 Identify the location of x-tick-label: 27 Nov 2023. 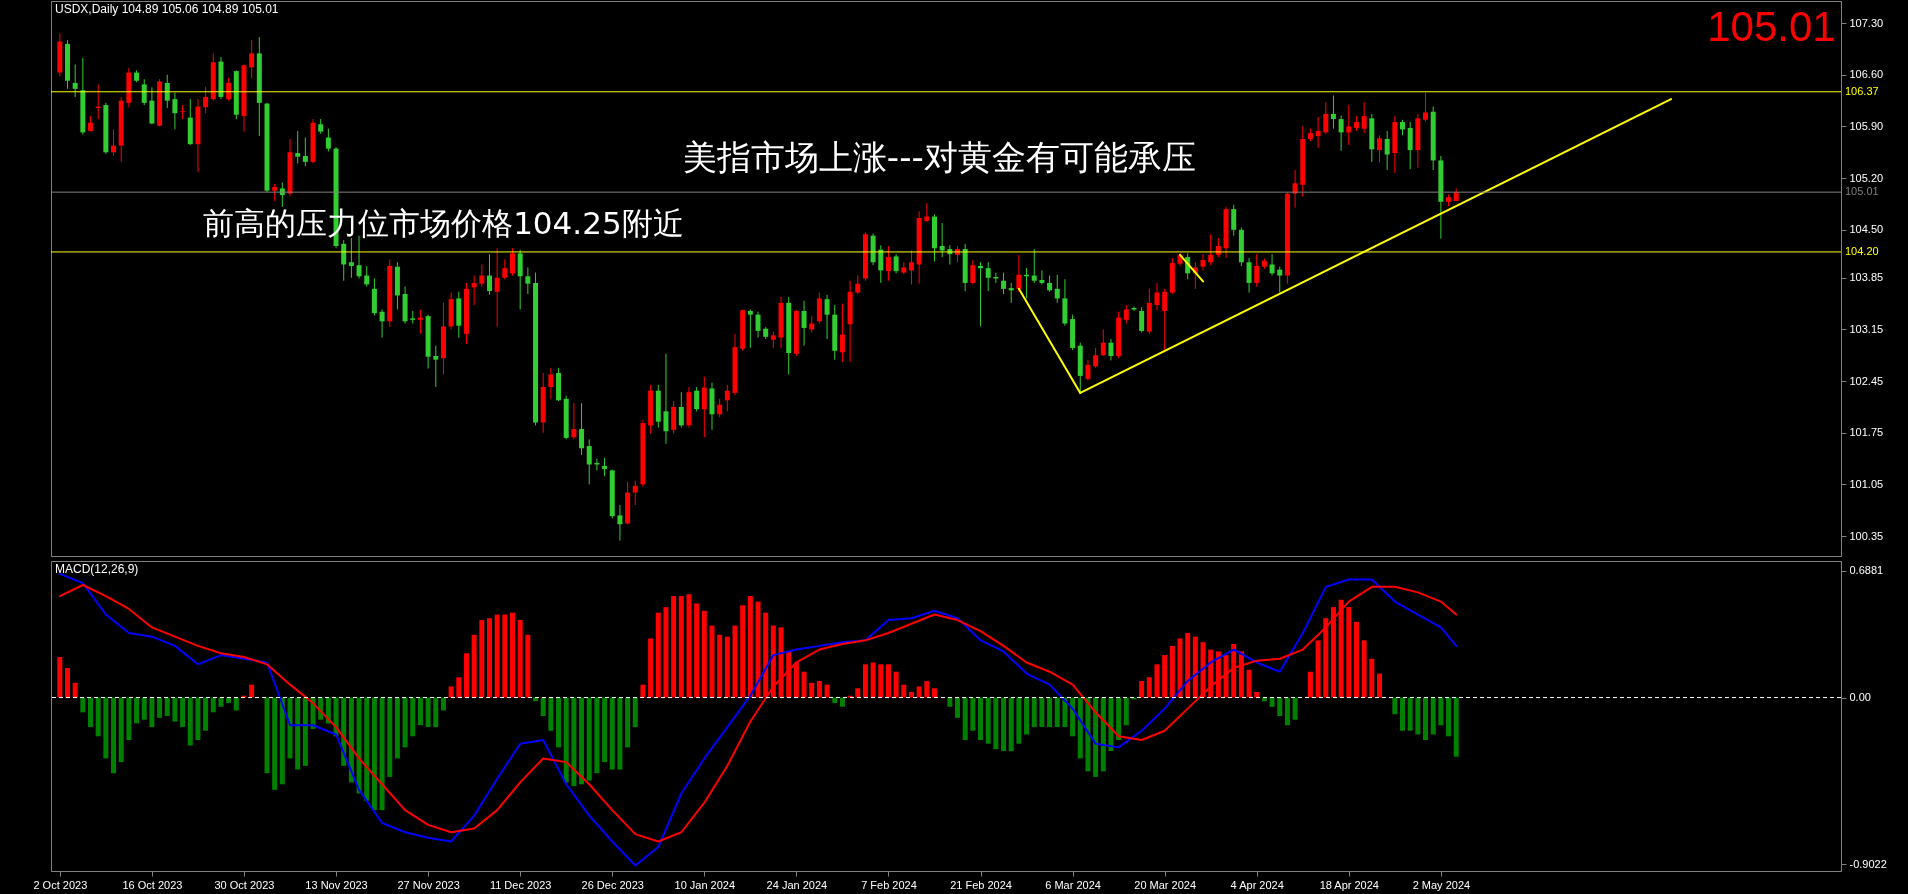
(428, 884).